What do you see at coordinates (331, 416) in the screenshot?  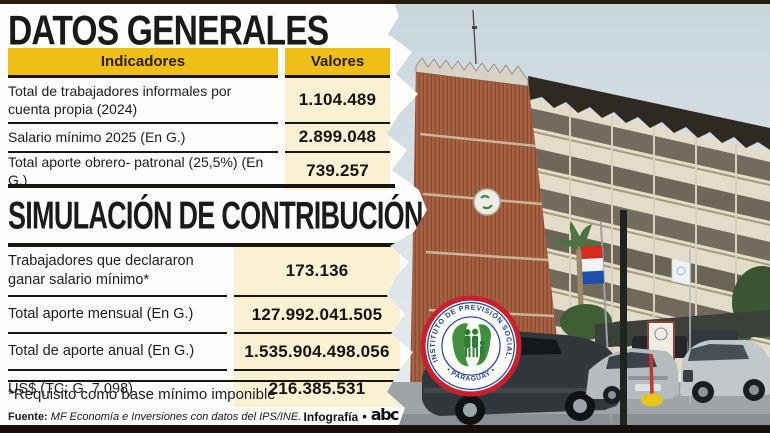 I see `credit-label: Infografía` at bounding box center [331, 416].